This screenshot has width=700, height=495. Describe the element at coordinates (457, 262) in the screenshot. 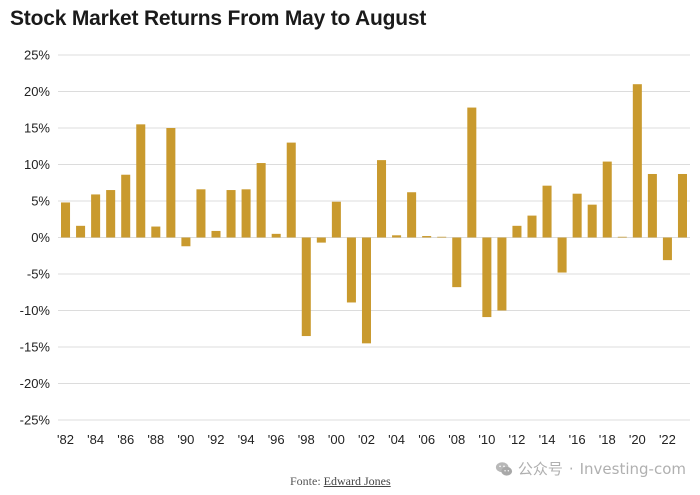

I see `bar-2008` at that location.